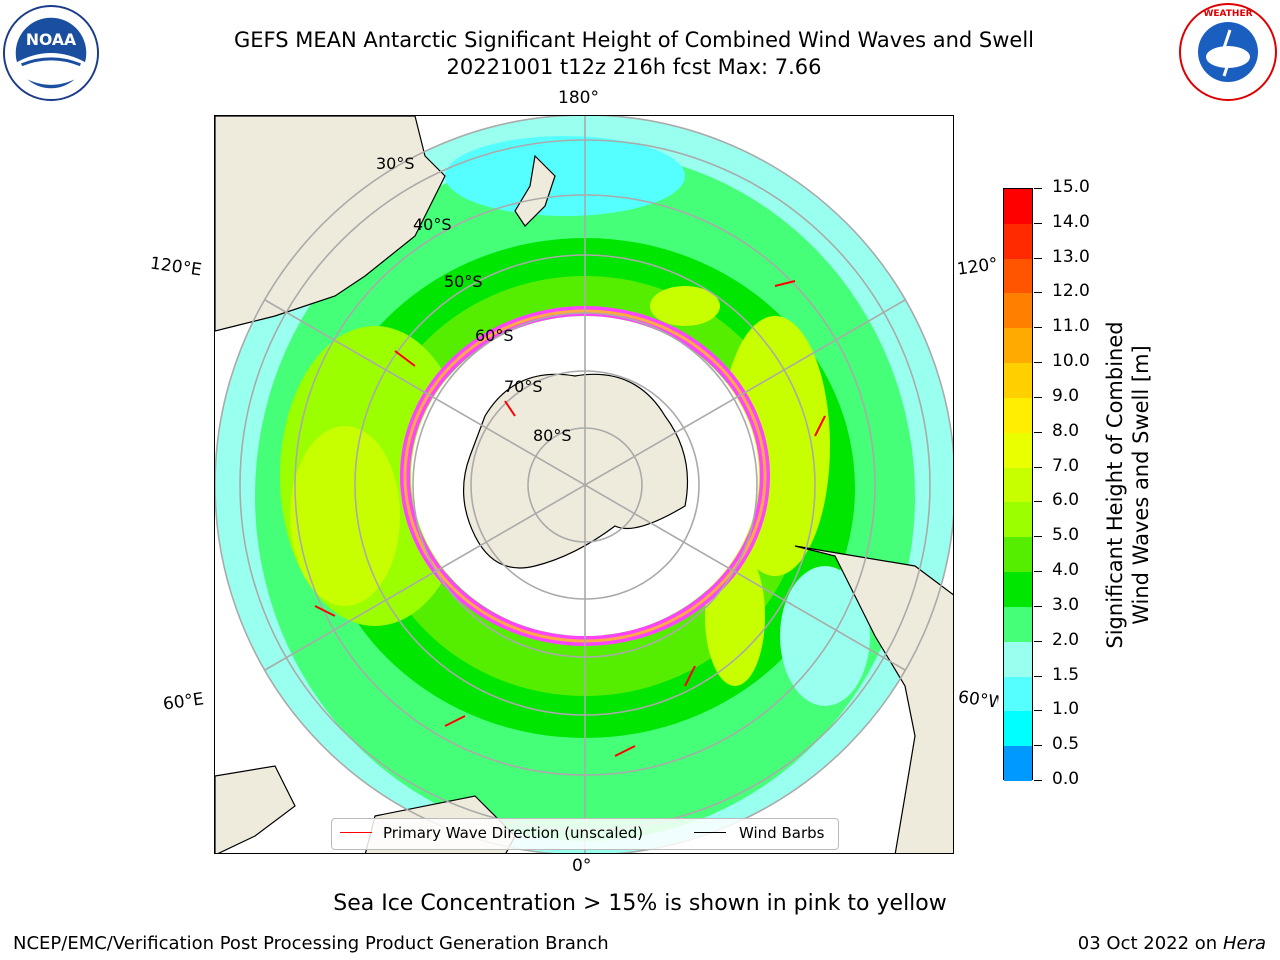  I want to click on colorbar-title-line2: Wind Waves and Swell [m], so click(1141, 485).